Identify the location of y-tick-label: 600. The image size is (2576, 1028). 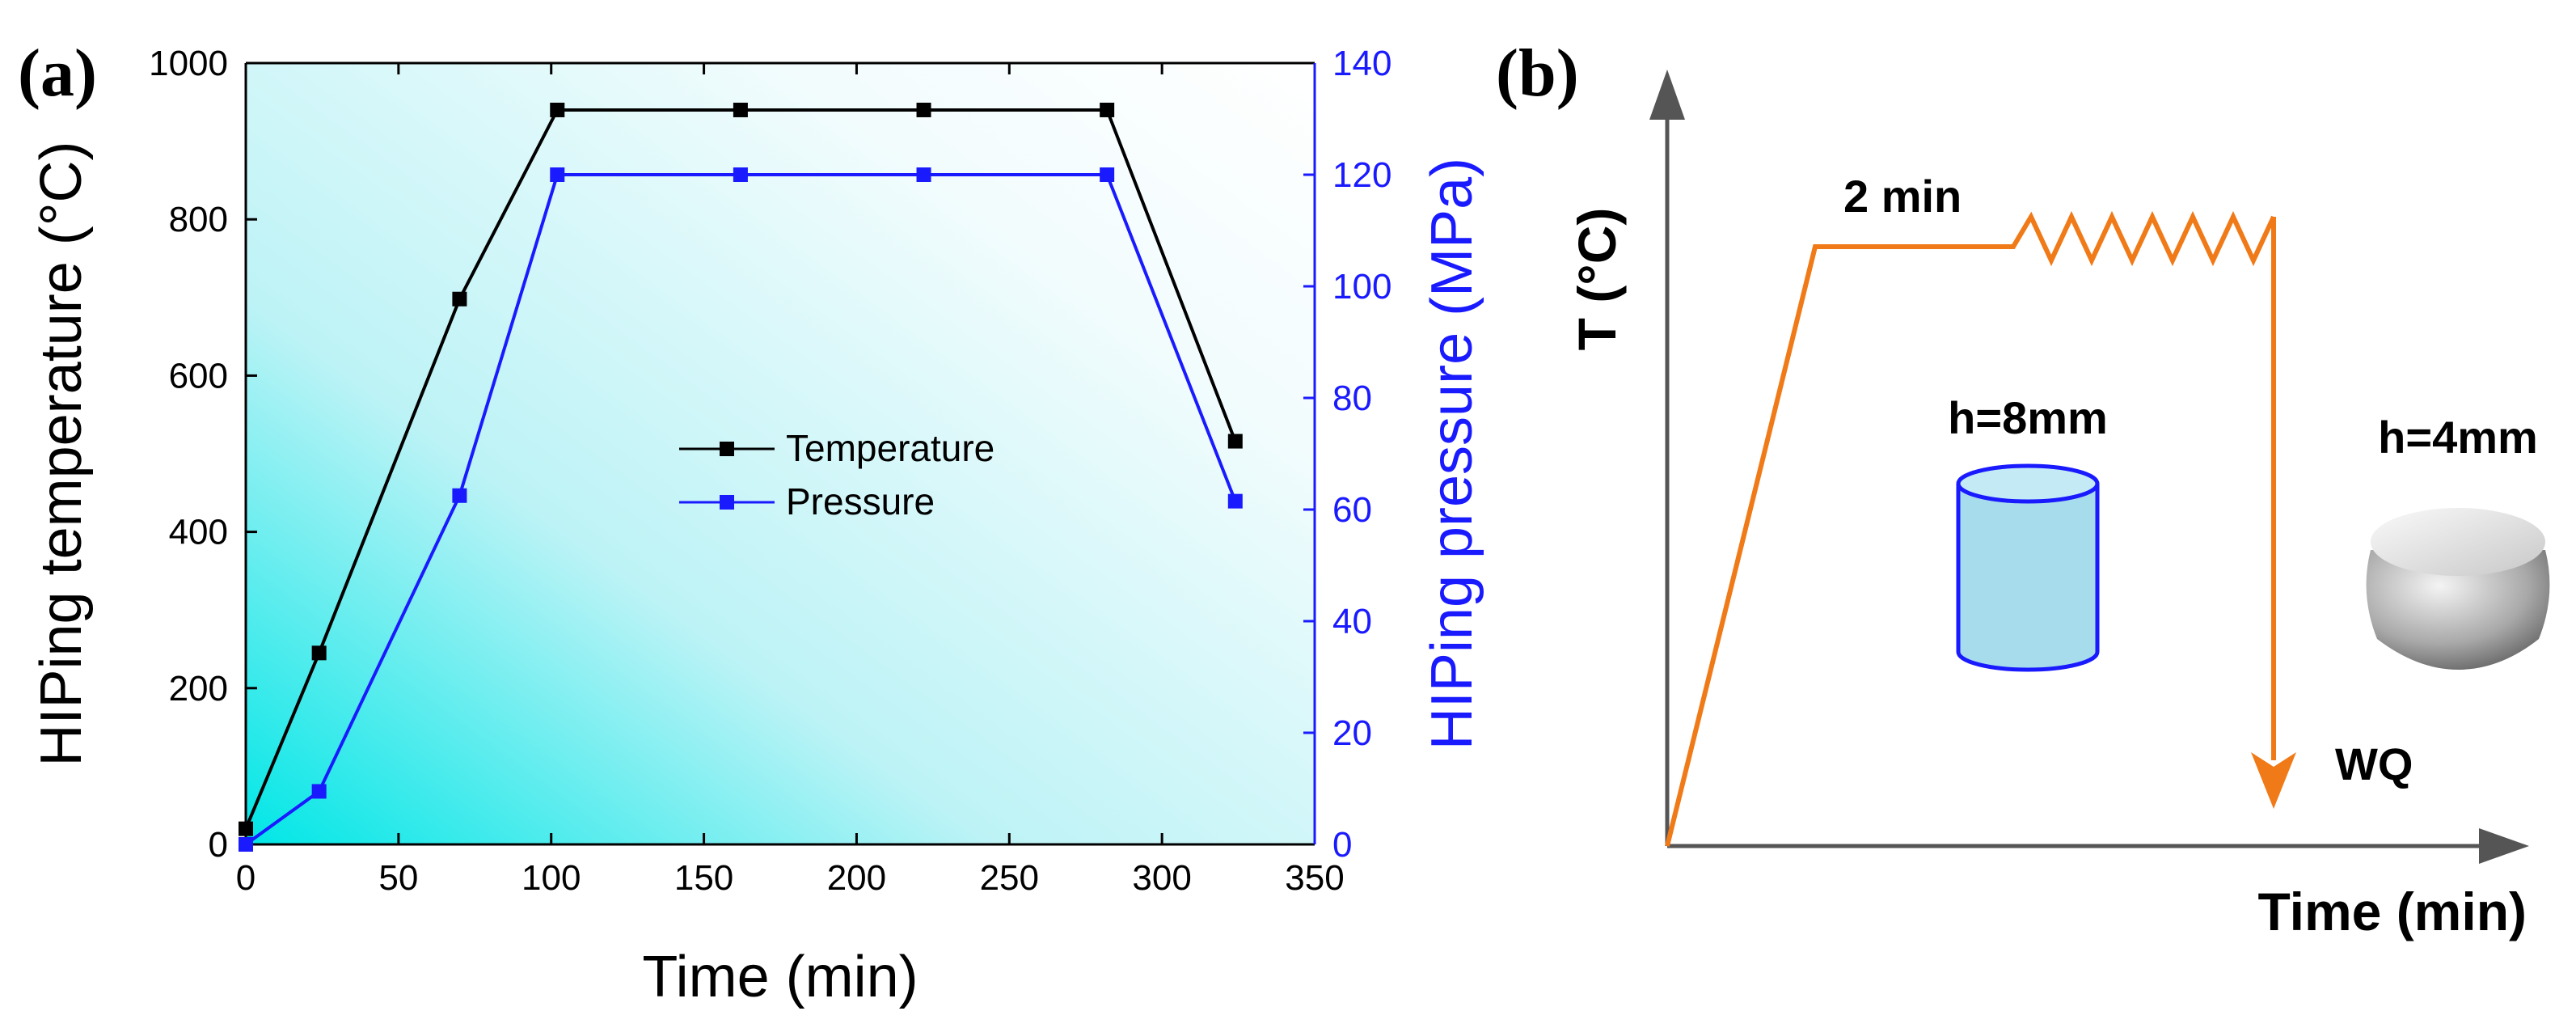
(198, 376).